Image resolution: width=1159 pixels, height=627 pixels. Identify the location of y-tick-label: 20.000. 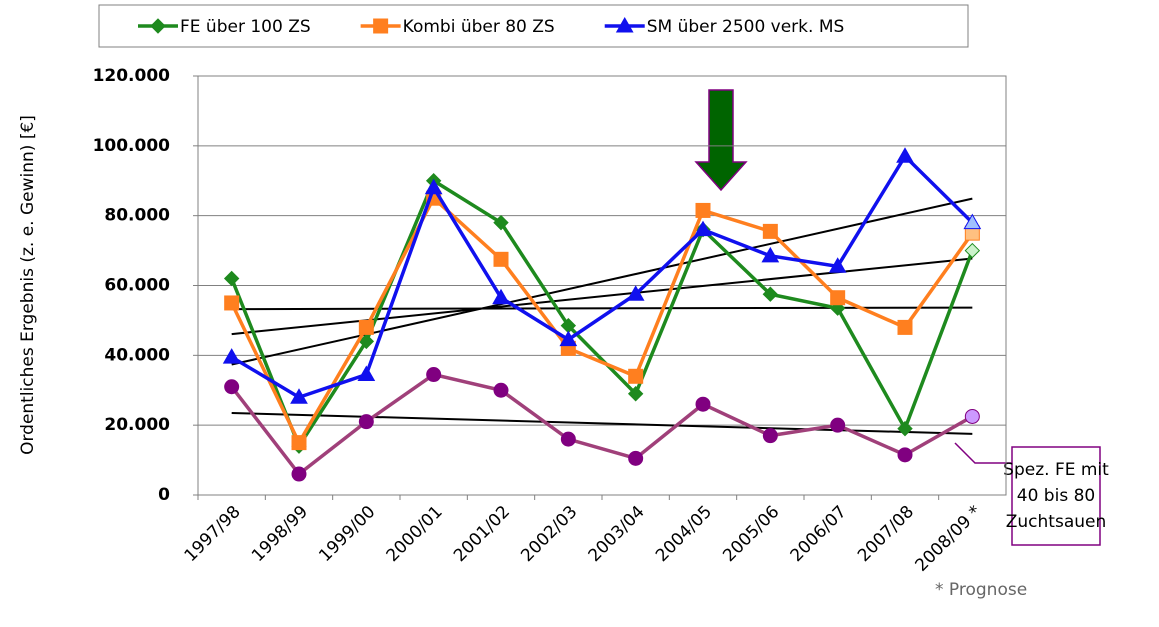
(137, 425).